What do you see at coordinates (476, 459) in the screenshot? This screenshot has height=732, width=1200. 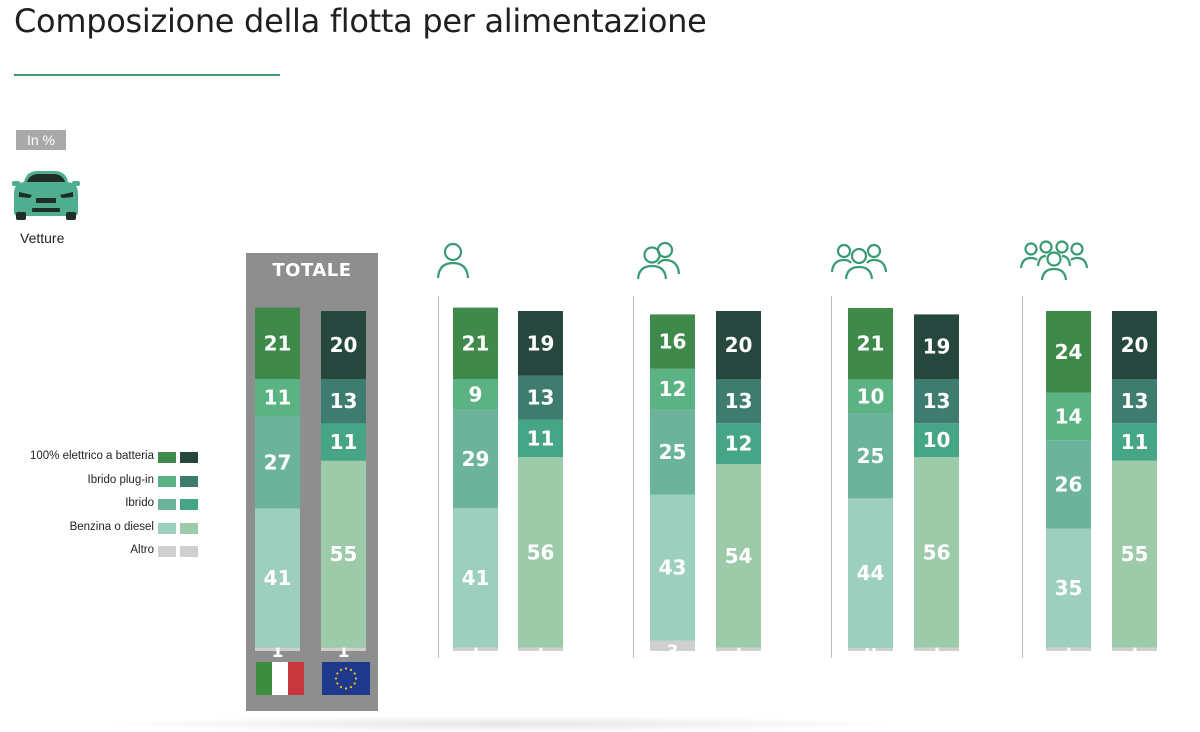 I see `data-label: 29` at bounding box center [476, 459].